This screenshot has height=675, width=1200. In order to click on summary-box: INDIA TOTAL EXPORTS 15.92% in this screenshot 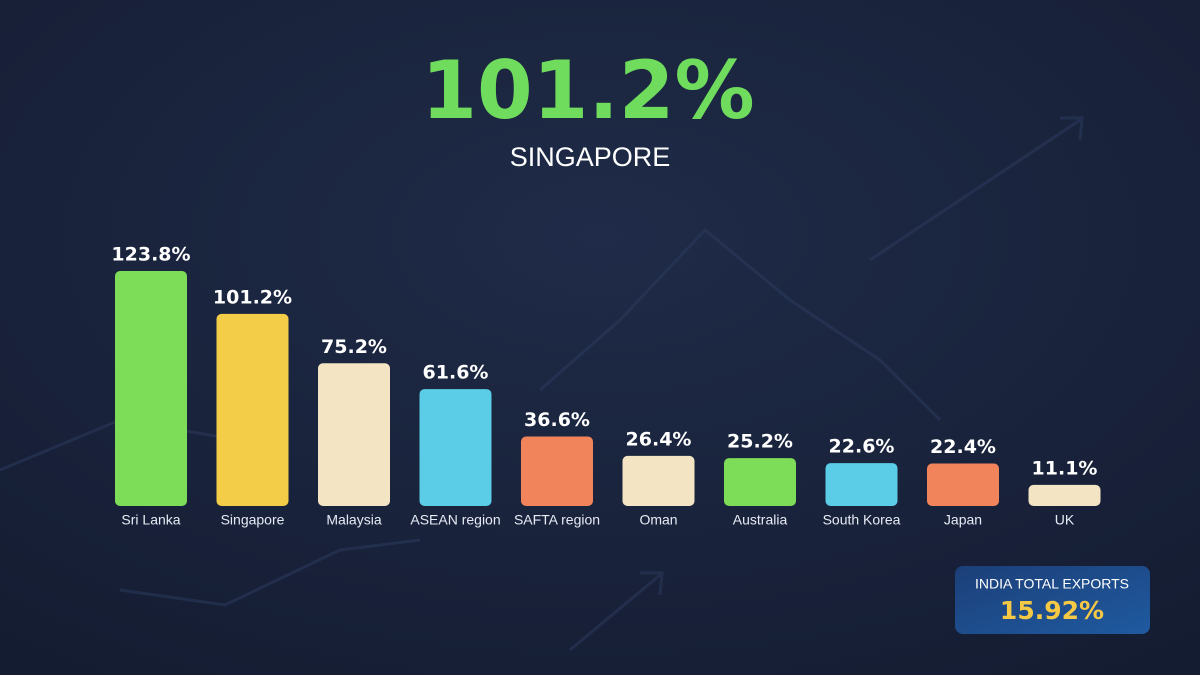, I will do `click(1052, 600)`.